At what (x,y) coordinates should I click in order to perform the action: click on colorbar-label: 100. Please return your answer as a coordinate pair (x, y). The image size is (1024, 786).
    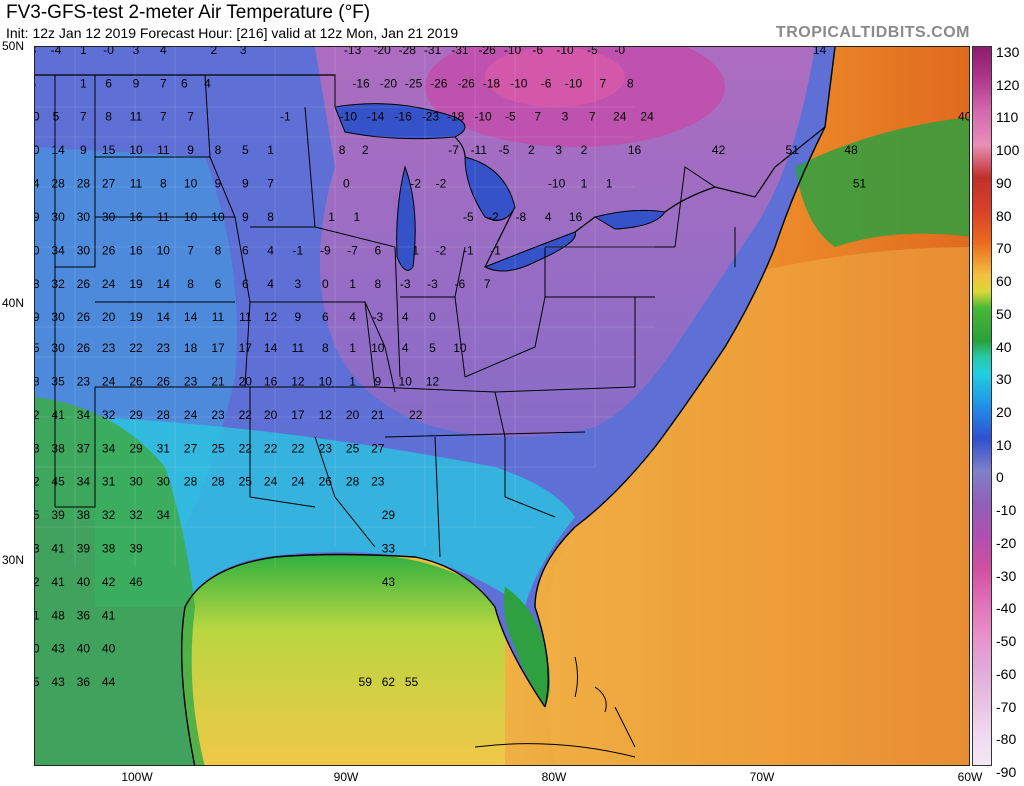
    Looking at the image, I should click on (1008, 150).